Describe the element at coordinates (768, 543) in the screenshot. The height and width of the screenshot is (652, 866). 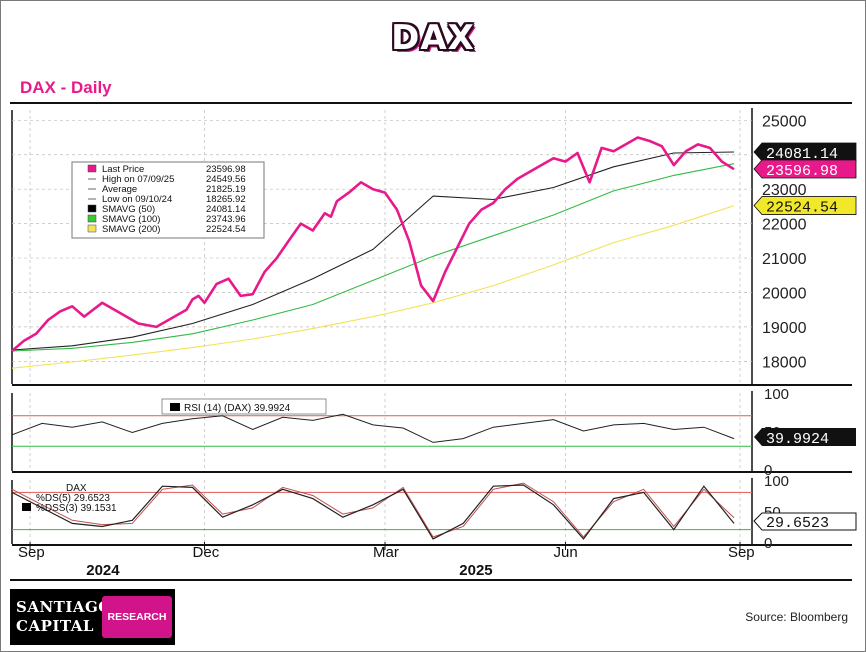
I see `stoch-tick-label: 0` at that location.